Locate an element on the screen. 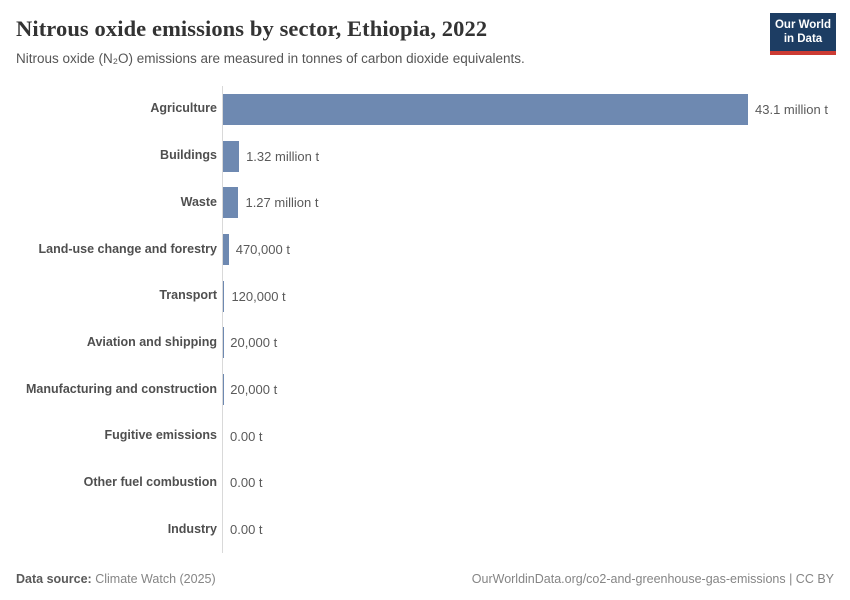  value-label: 120,000 t is located at coordinates (258, 296).